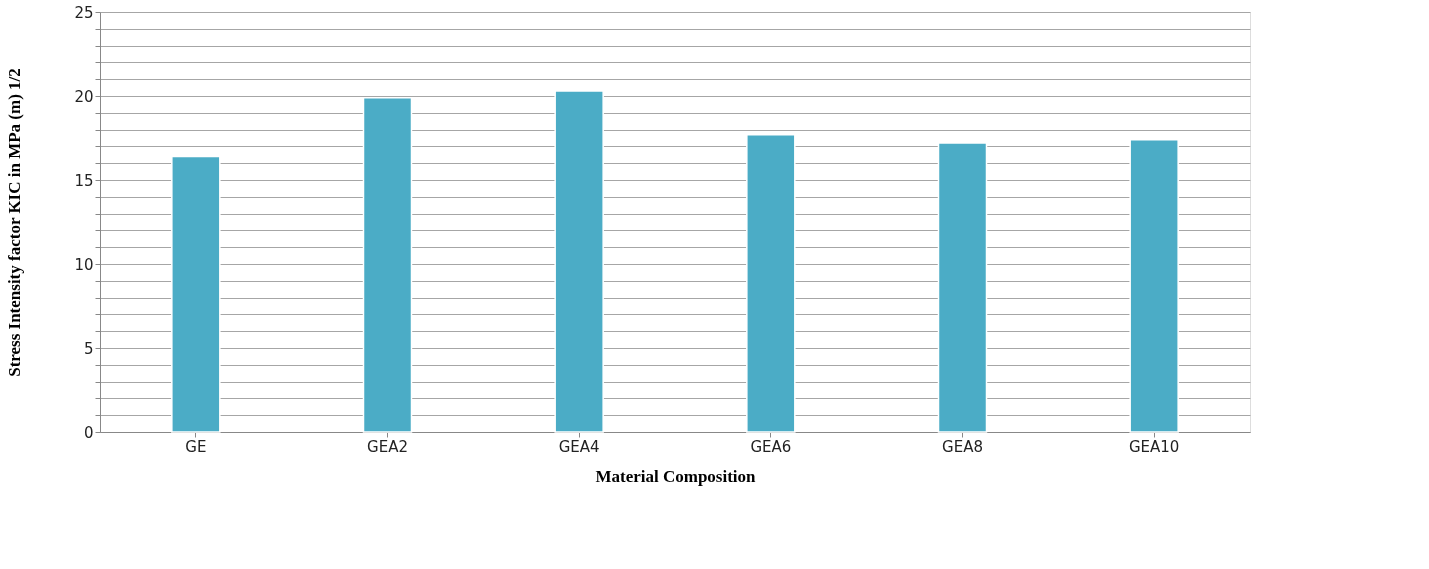 This screenshot has width=1429, height=569. What do you see at coordinates (84, 12) in the screenshot?
I see `y-tick-label: 25` at bounding box center [84, 12].